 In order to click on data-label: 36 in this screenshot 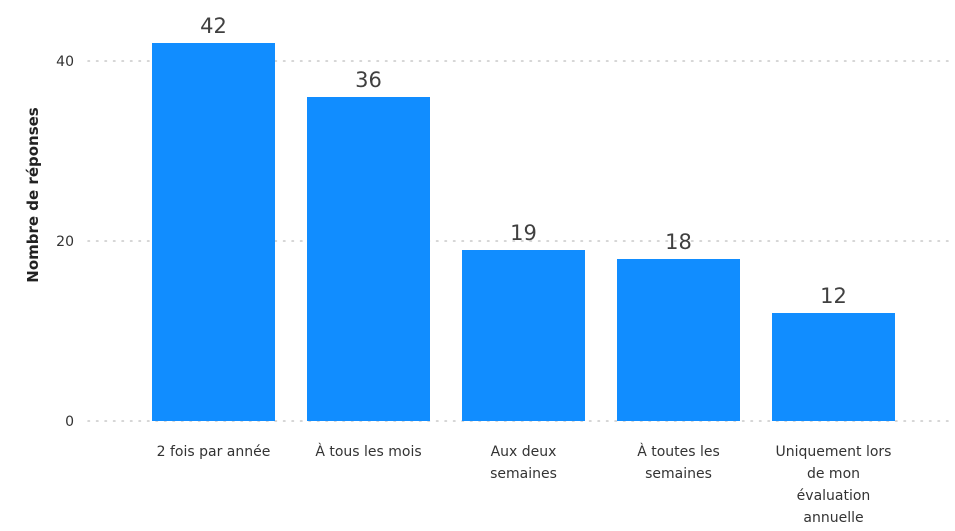, I will do `click(368, 80)`.